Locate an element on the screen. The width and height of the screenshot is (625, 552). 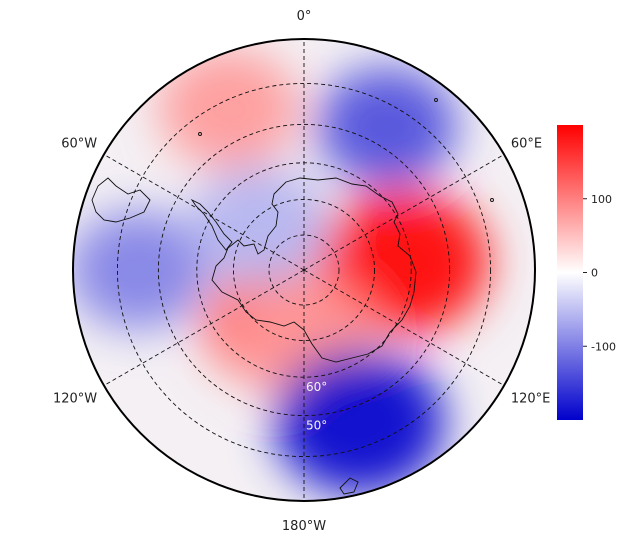
antarctic-peninsula-coastline is located at coordinates (211, 224).